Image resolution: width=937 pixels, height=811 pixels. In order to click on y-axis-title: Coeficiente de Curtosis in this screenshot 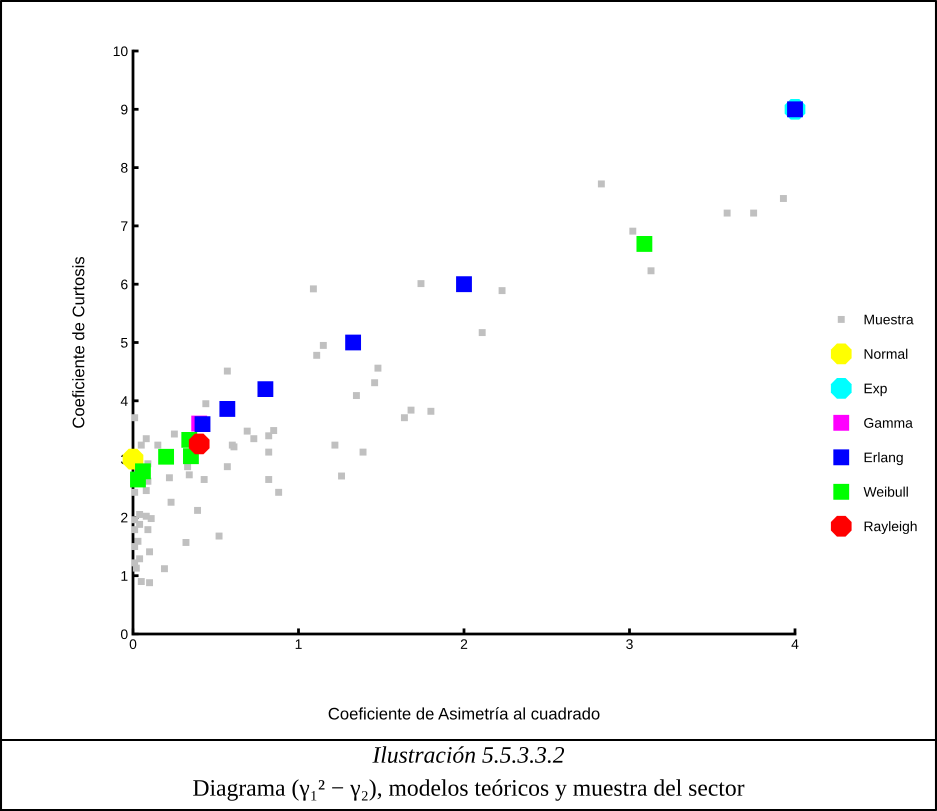, I will do `click(78, 342)`.